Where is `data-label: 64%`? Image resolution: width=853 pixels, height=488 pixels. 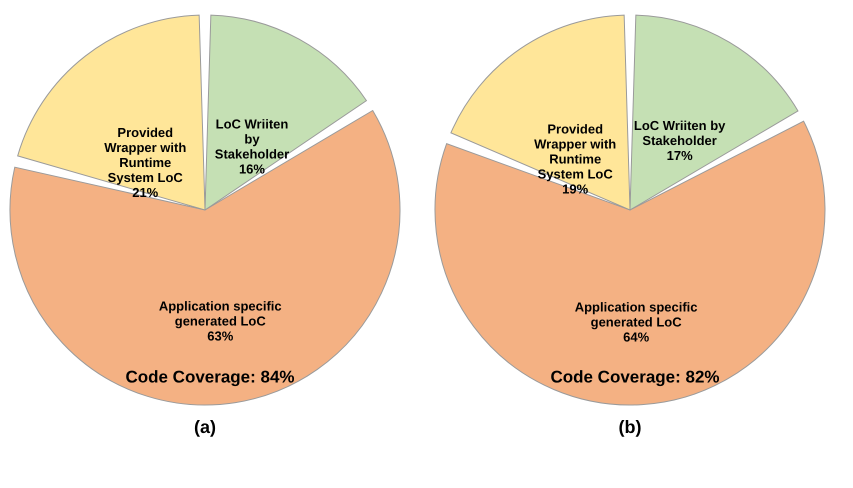
data-label: 64% is located at coordinates (636, 336).